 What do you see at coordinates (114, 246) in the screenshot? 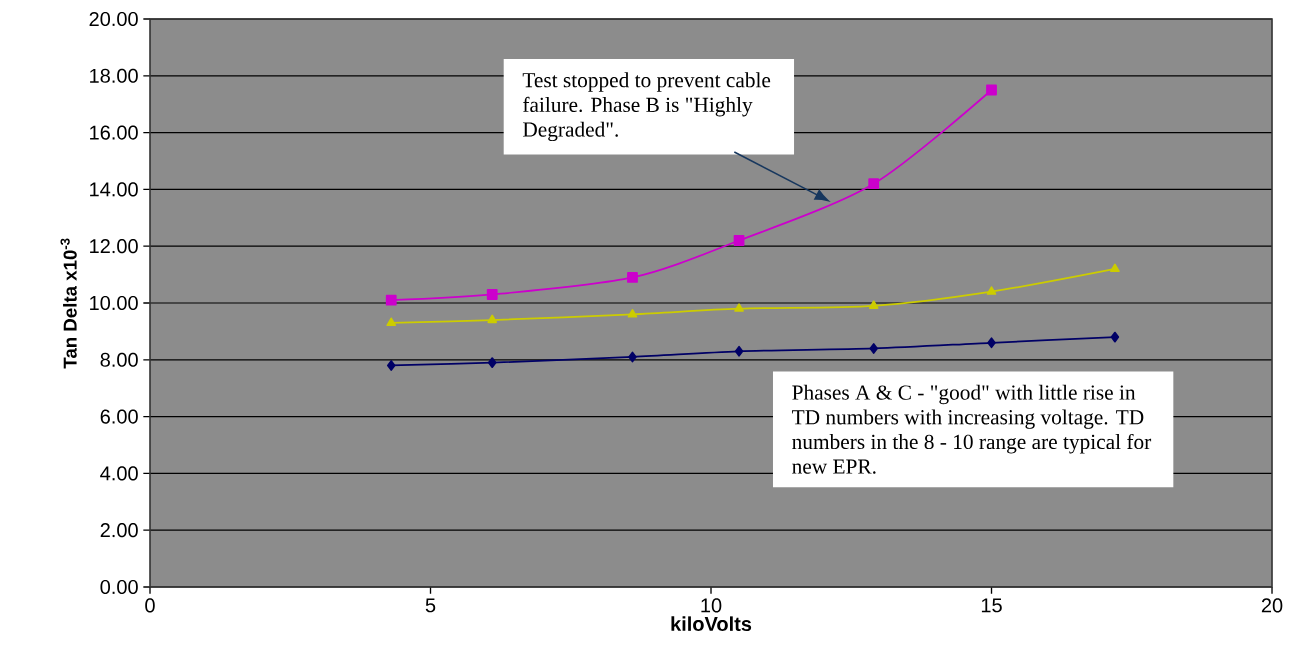
I see `y-tick-label: 12.00` at bounding box center [114, 246].